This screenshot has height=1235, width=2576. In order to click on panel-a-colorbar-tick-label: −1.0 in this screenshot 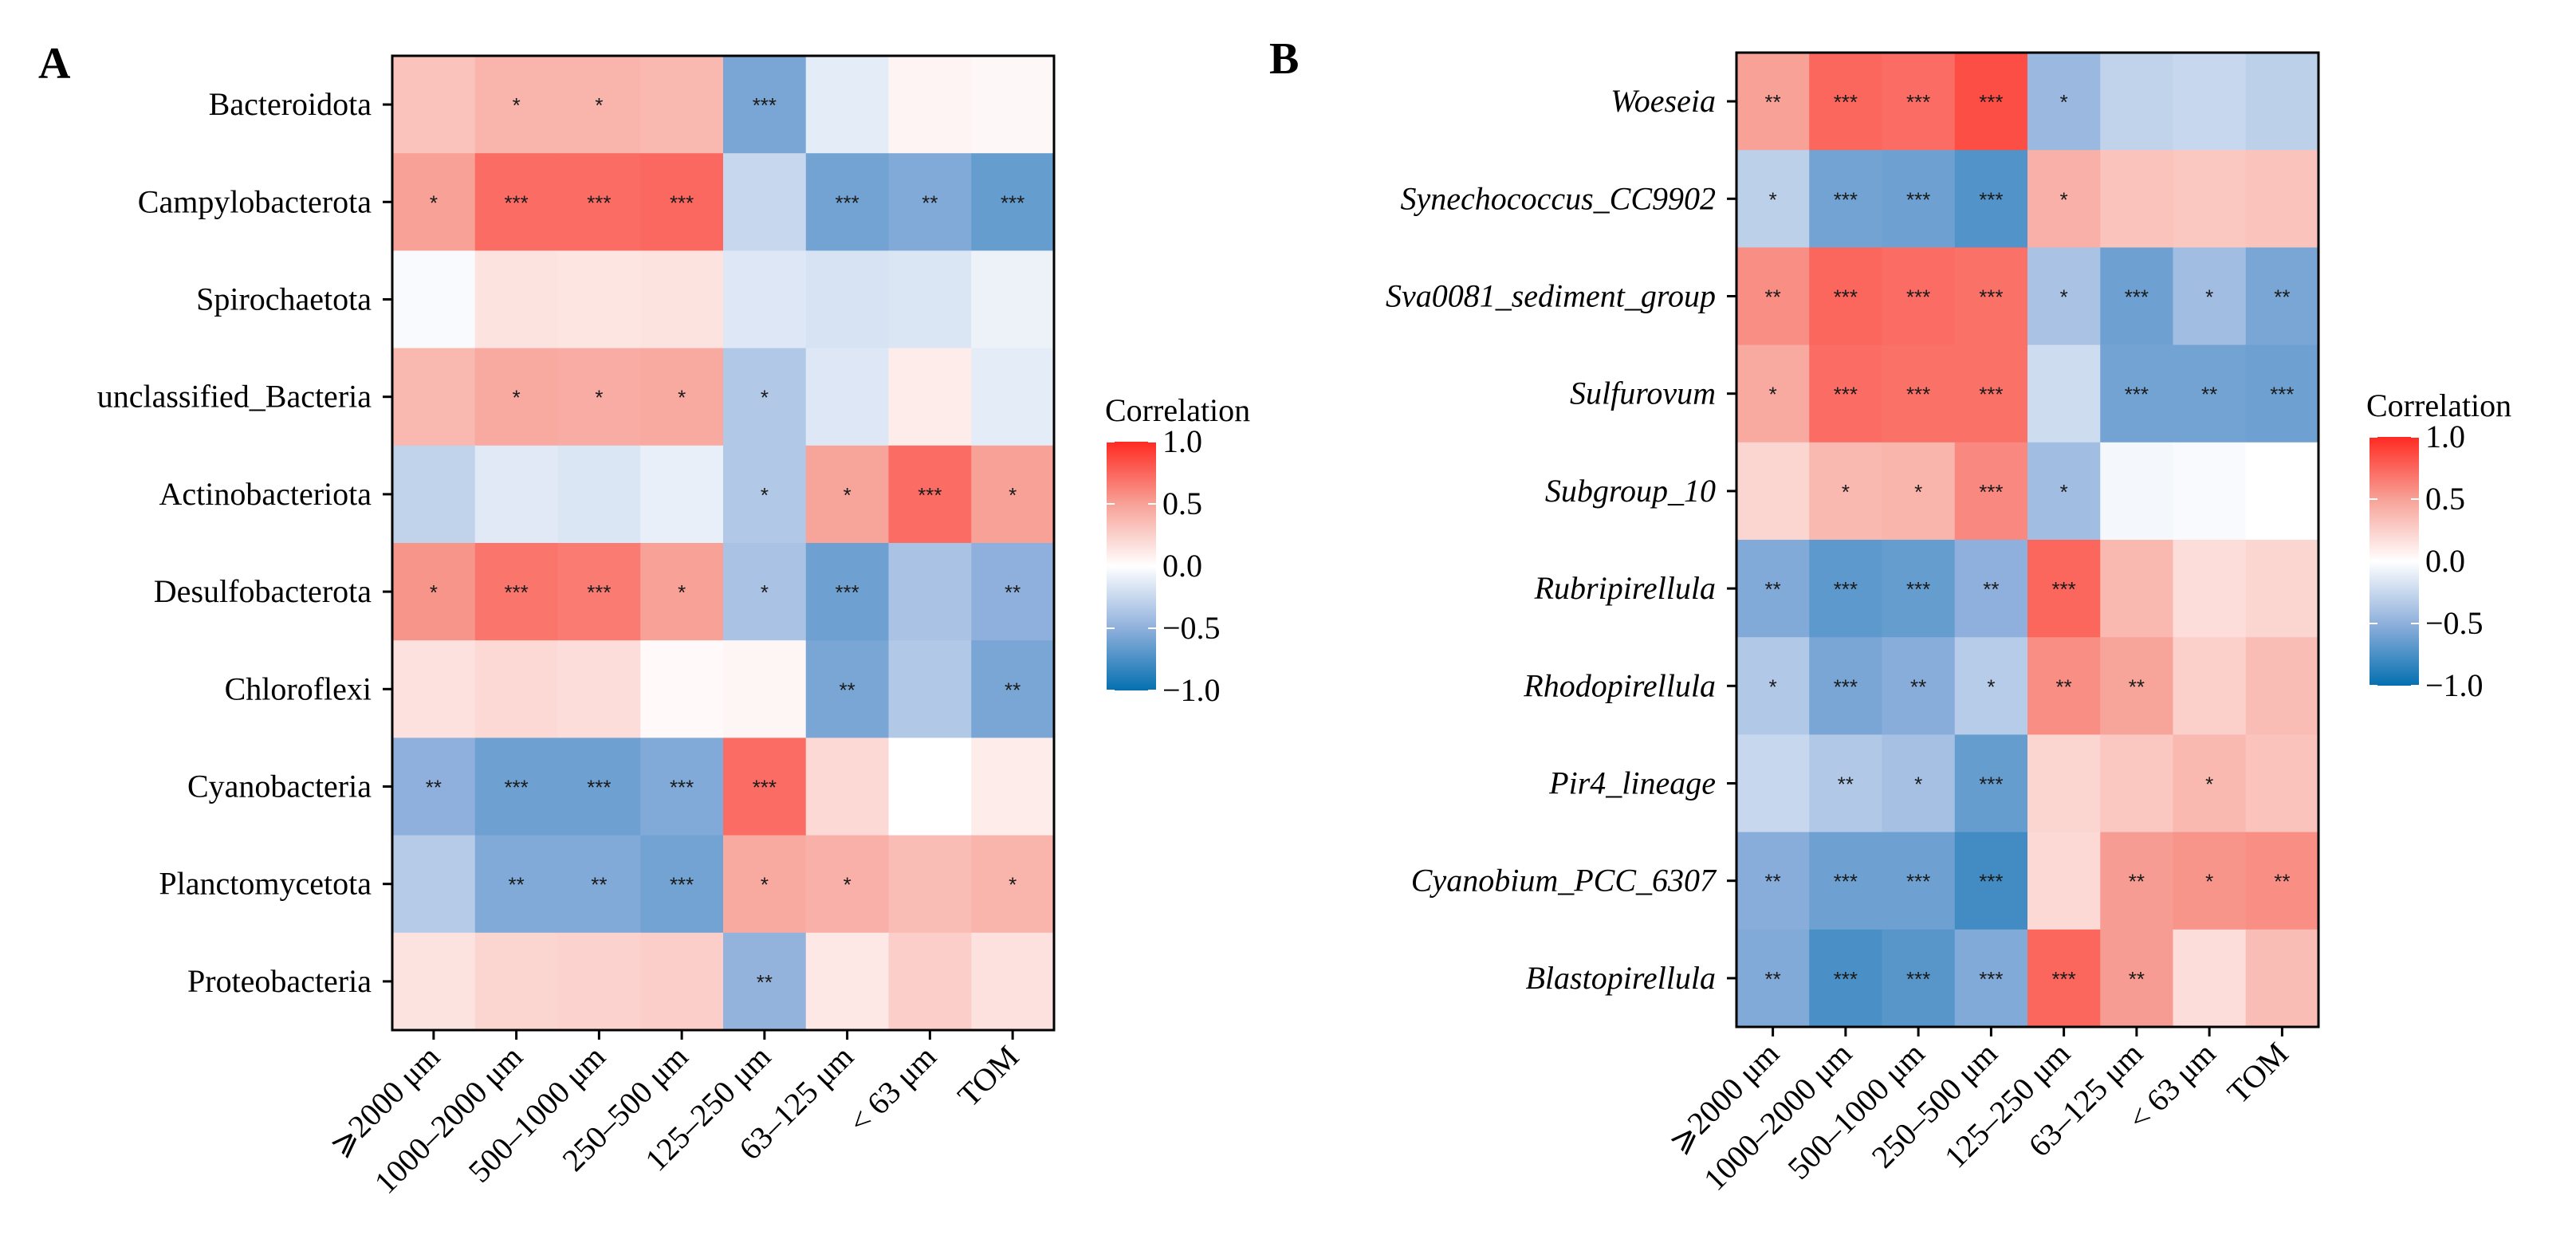, I will do `click(1191, 690)`.